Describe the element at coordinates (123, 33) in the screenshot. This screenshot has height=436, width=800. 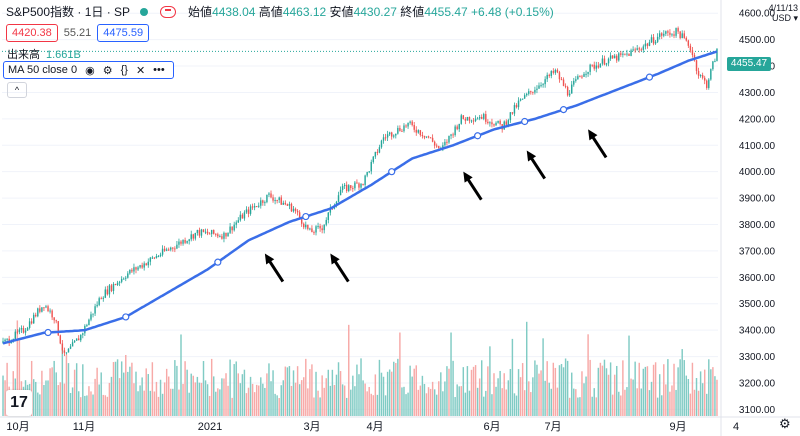
I see `buy-button: 4475.59` at that location.